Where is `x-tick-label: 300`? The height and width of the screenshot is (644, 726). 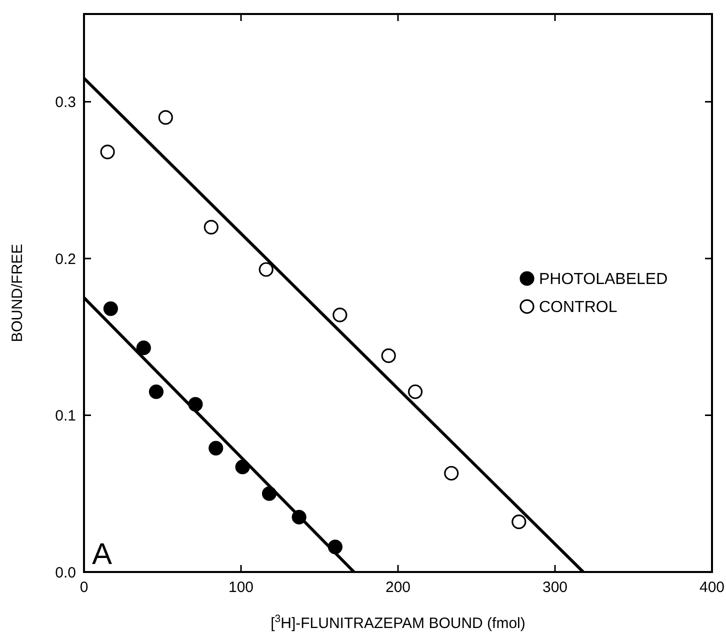
x-tick-label: 300 is located at coordinates (555, 587).